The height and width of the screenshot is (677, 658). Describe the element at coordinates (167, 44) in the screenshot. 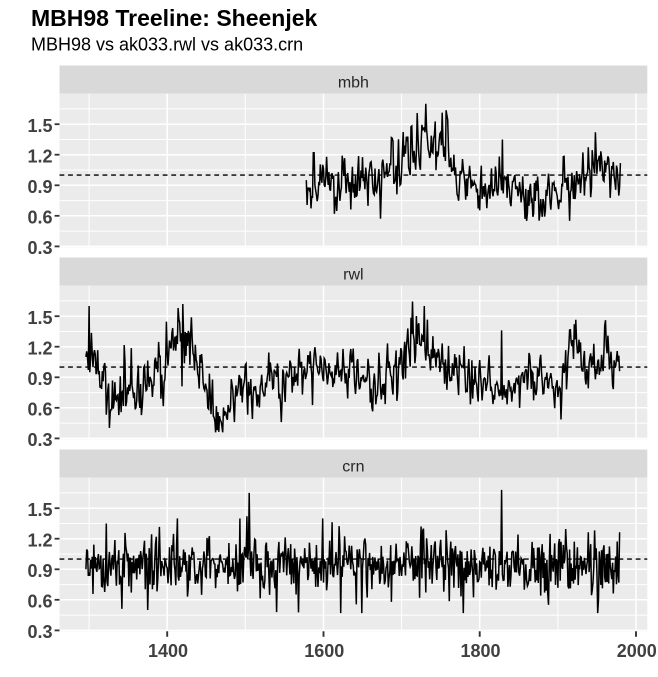

I see `svg-text:MBH98 vs ak033.rwl vs ak033.cr: MBH98 vs ak033.rwl vs ak033.crn` at that location.